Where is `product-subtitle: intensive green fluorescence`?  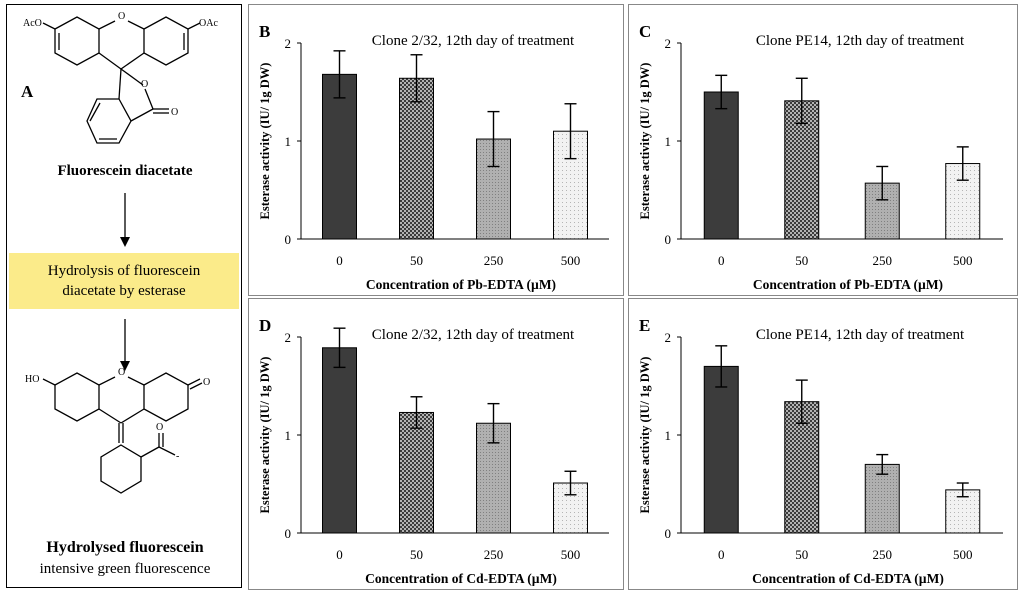
product-subtitle: intensive green fluorescence is located at coordinates (125, 569).